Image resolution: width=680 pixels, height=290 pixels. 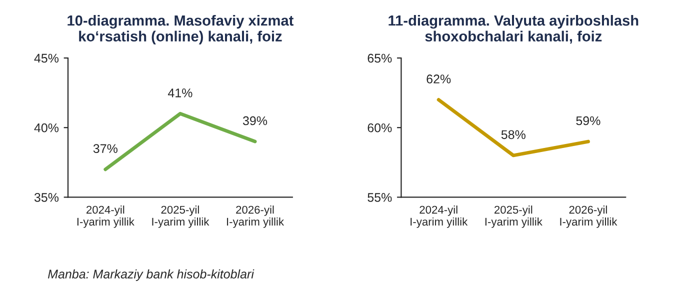 What do you see at coordinates (513, 29) in the screenshot?
I see `chart-title: 11-diagramma. Valyuta ayirboshlash shoxobchalari kanali, foiz` at bounding box center [513, 29].